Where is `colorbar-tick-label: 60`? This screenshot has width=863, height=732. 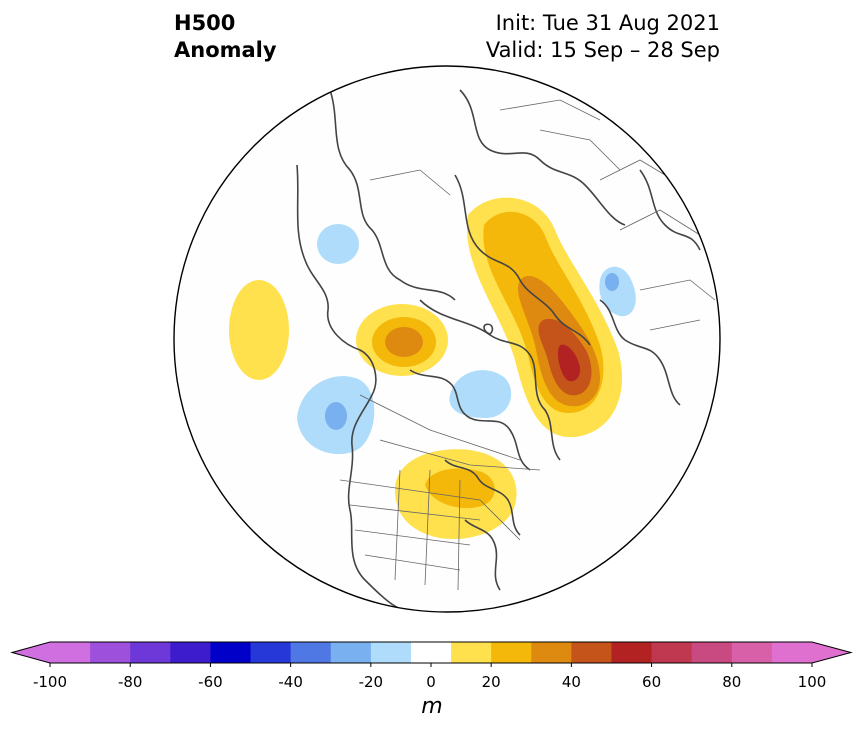
colorbar-tick-label: 60 is located at coordinates (652, 682).